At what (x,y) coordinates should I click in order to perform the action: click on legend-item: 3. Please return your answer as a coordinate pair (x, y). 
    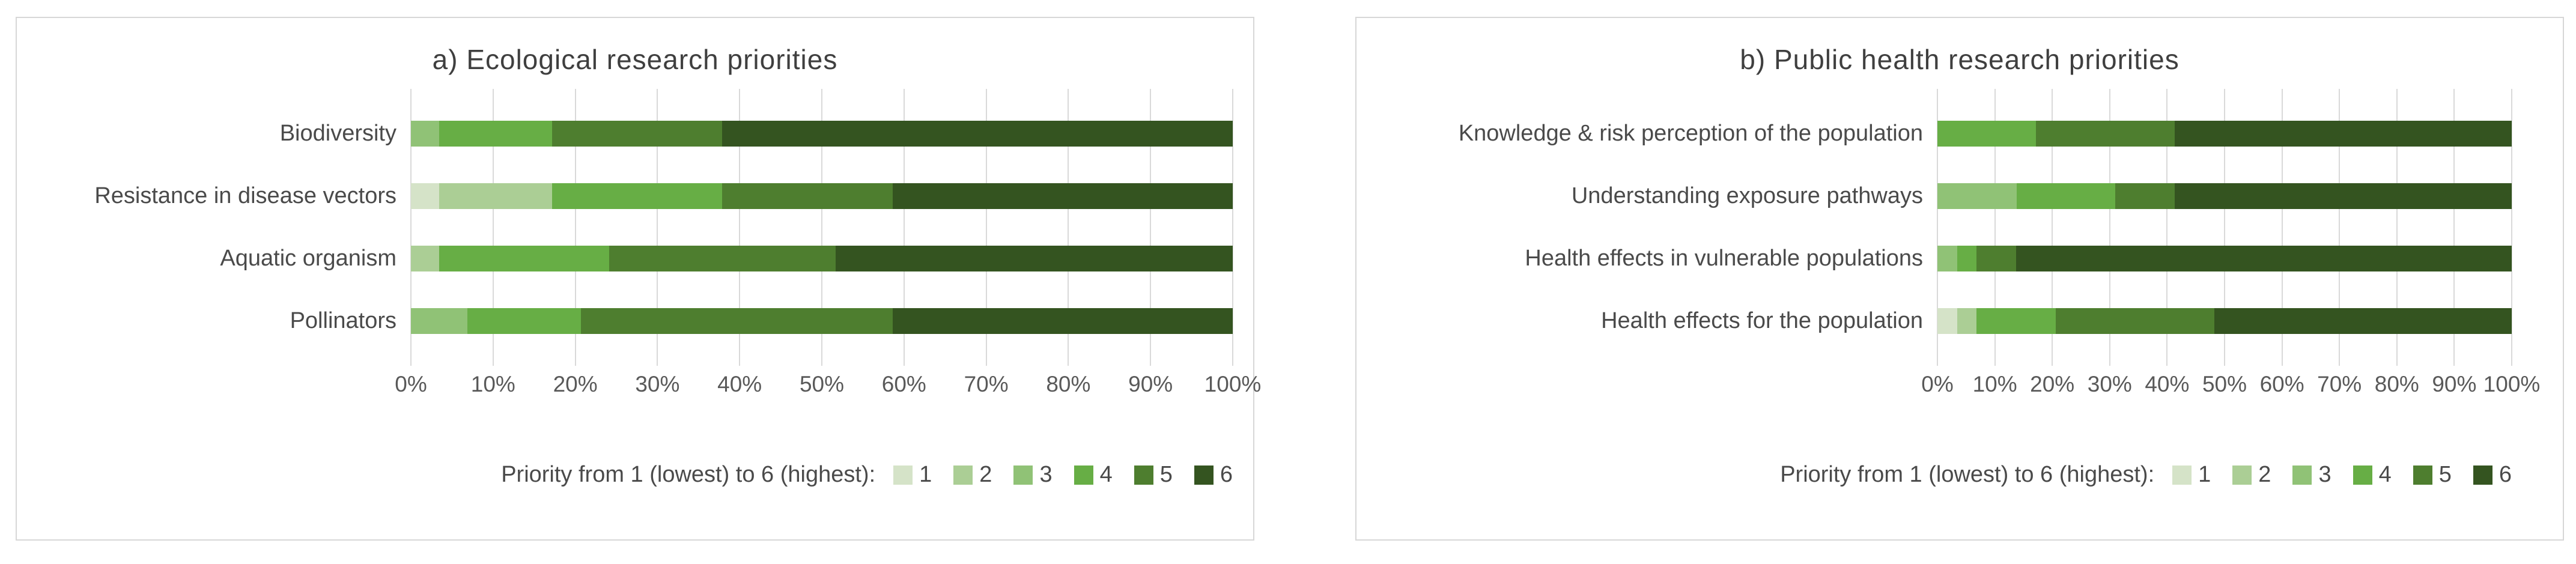
    Looking at the image, I should click on (1033, 475).